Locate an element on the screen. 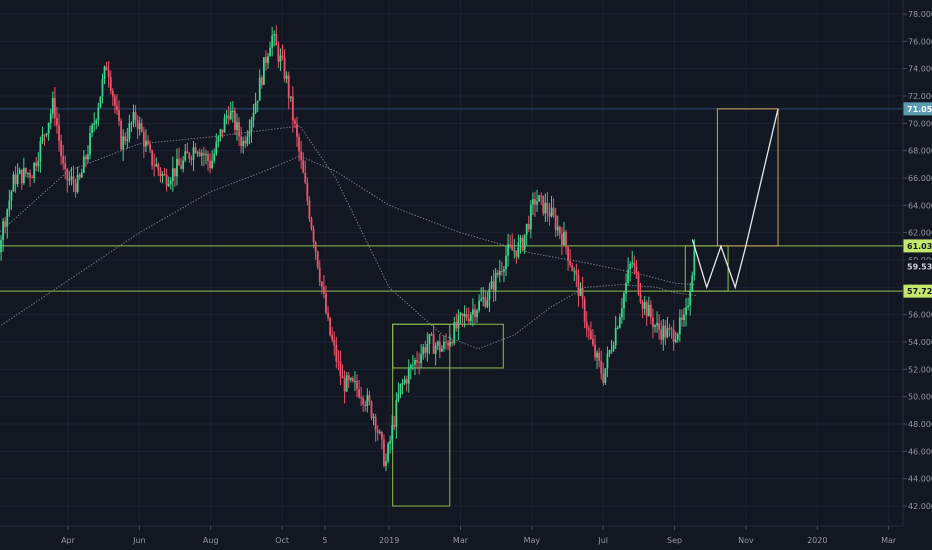  projection-layer is located at coordinates (735, 199).